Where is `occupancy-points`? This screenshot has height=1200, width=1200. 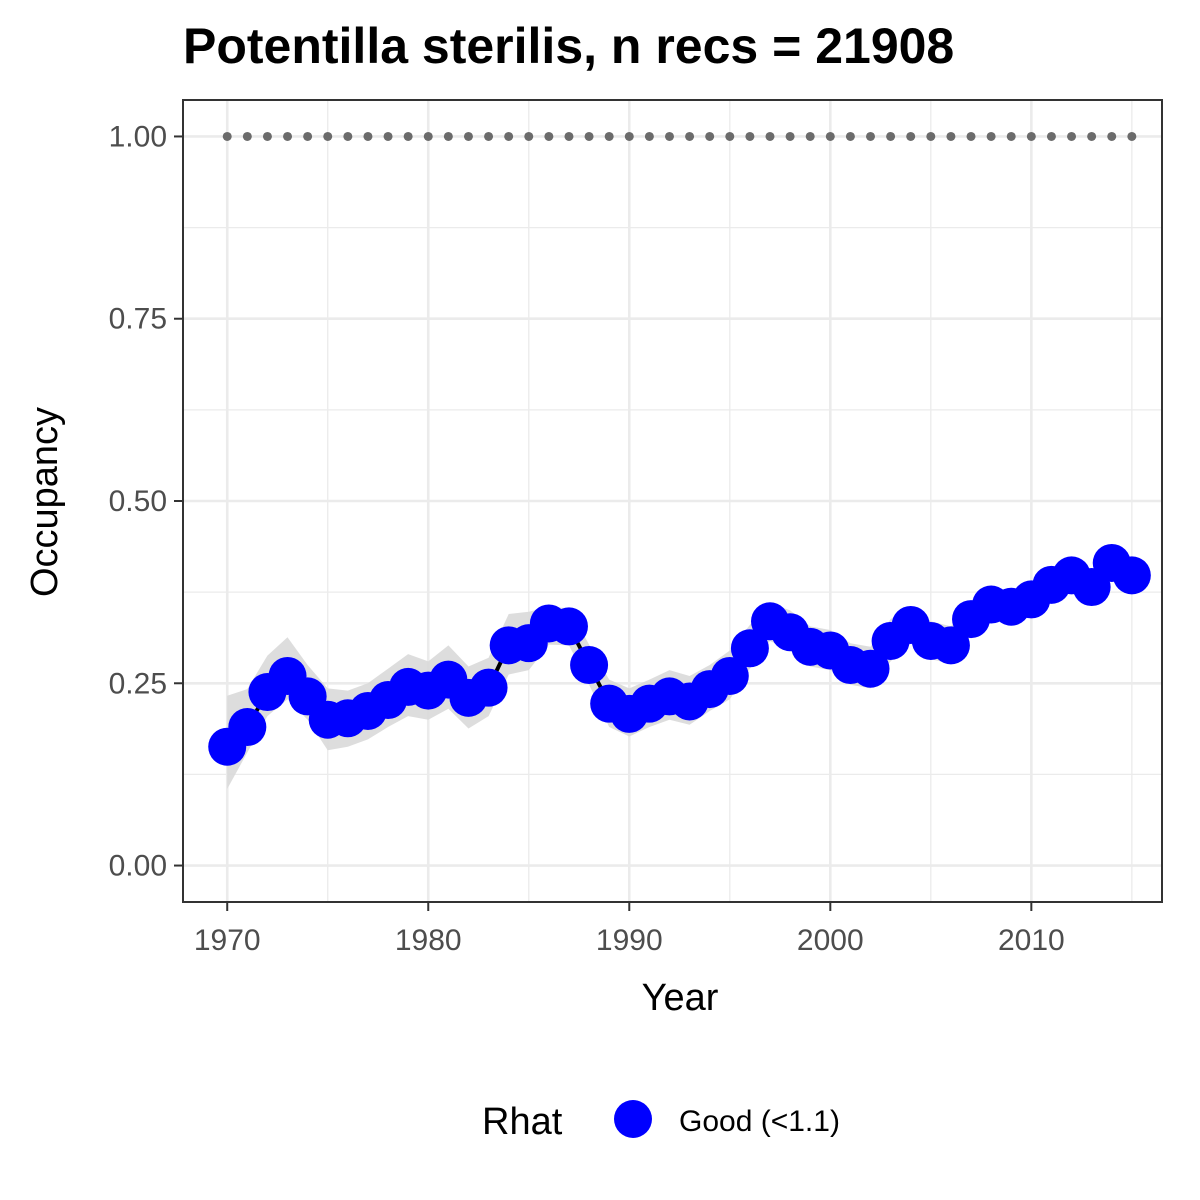 occupancy-points is located at coordinates (679, 654).